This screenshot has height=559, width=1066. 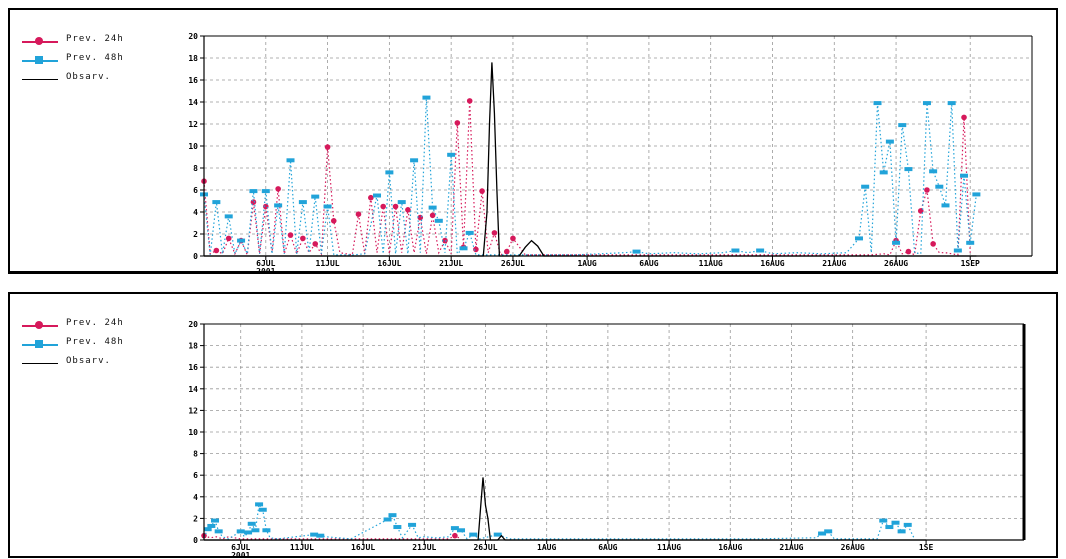 I want to click on x-tick-label: 11JUL, so click(x=302, y=547).